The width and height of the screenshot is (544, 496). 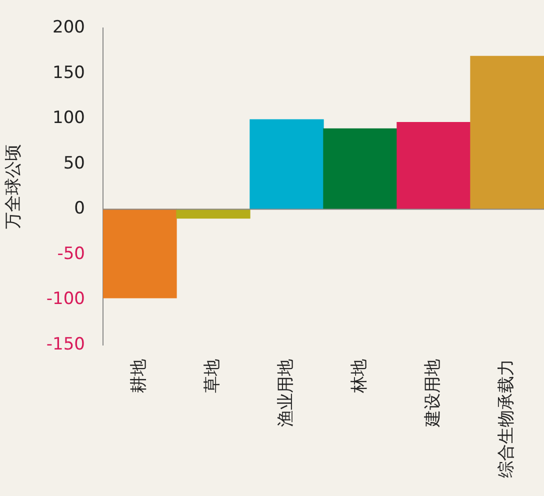 I want to click on y-tick-label: -50, so click(x=71, y=254).